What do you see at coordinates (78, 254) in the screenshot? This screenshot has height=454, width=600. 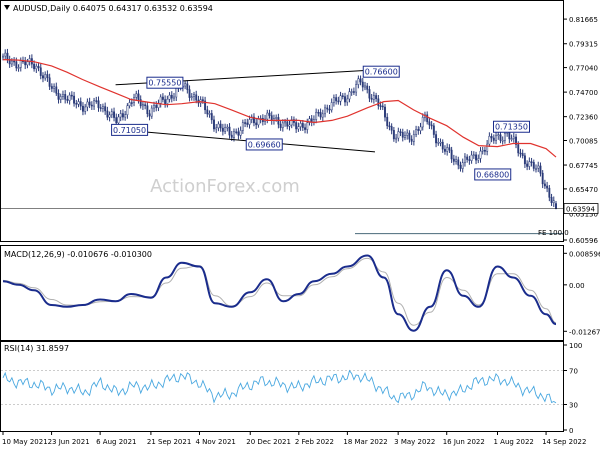 I see `macd-title: MACD(12,26,9) -0.010676 -0.010300` at bounding box center [78, 254].